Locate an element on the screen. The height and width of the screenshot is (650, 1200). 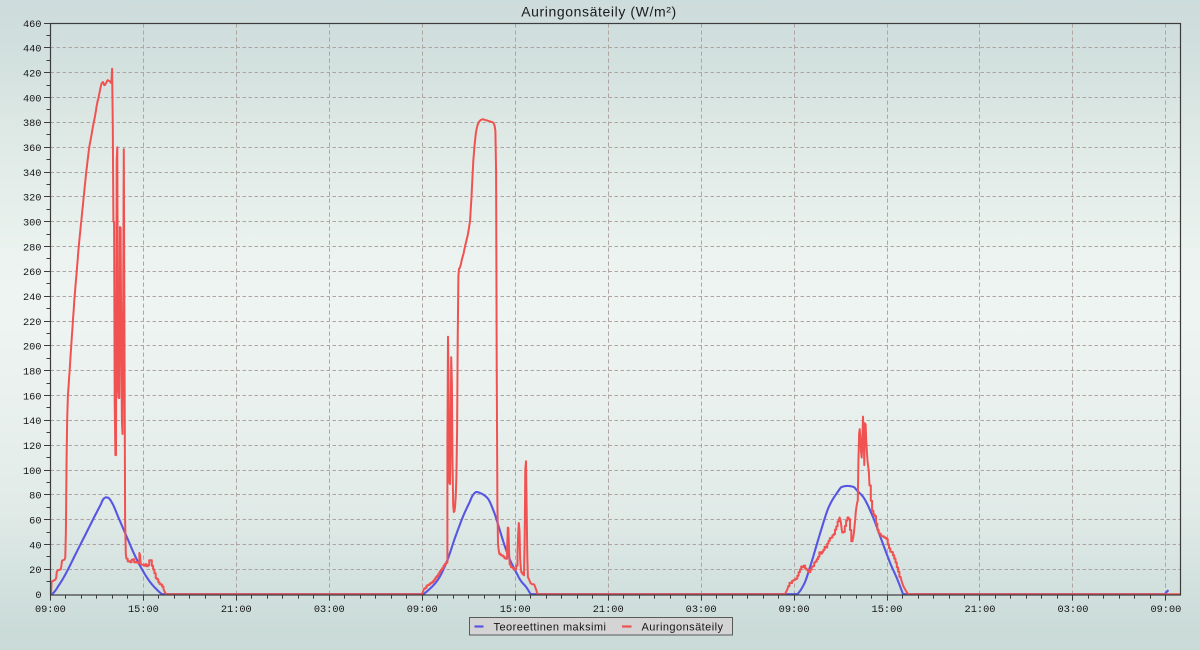
svg-text: 140 is located at coordinates (32, 422).